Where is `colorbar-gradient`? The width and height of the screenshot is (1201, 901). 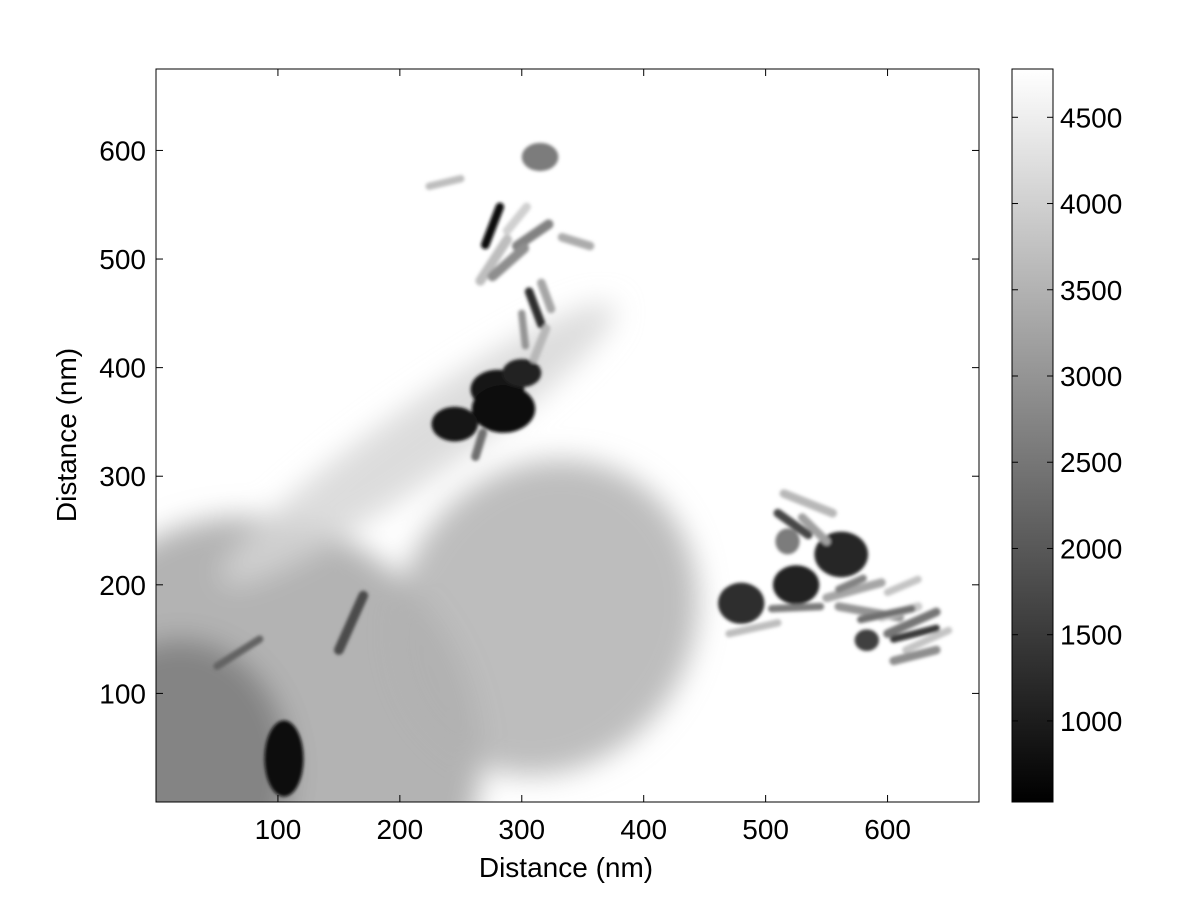 colorbar-gradient is located at coordinates (1032, 435).